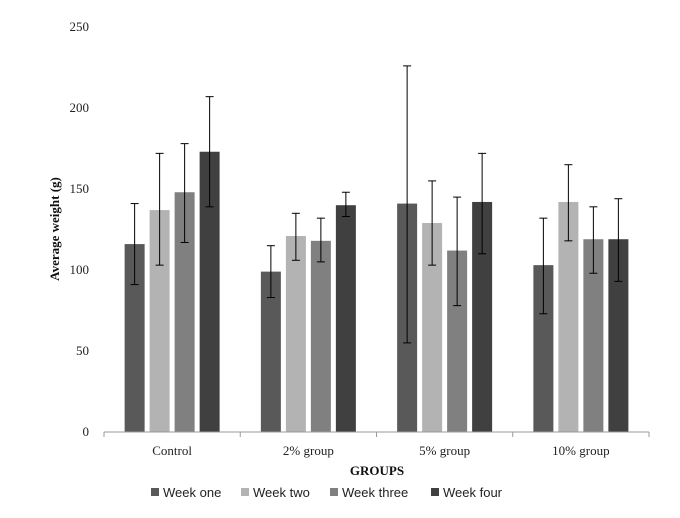  What do you see at coordinates (375, 492) in the screenshot?
I see `legend-label: Week three` at bounding box center [375, 492].